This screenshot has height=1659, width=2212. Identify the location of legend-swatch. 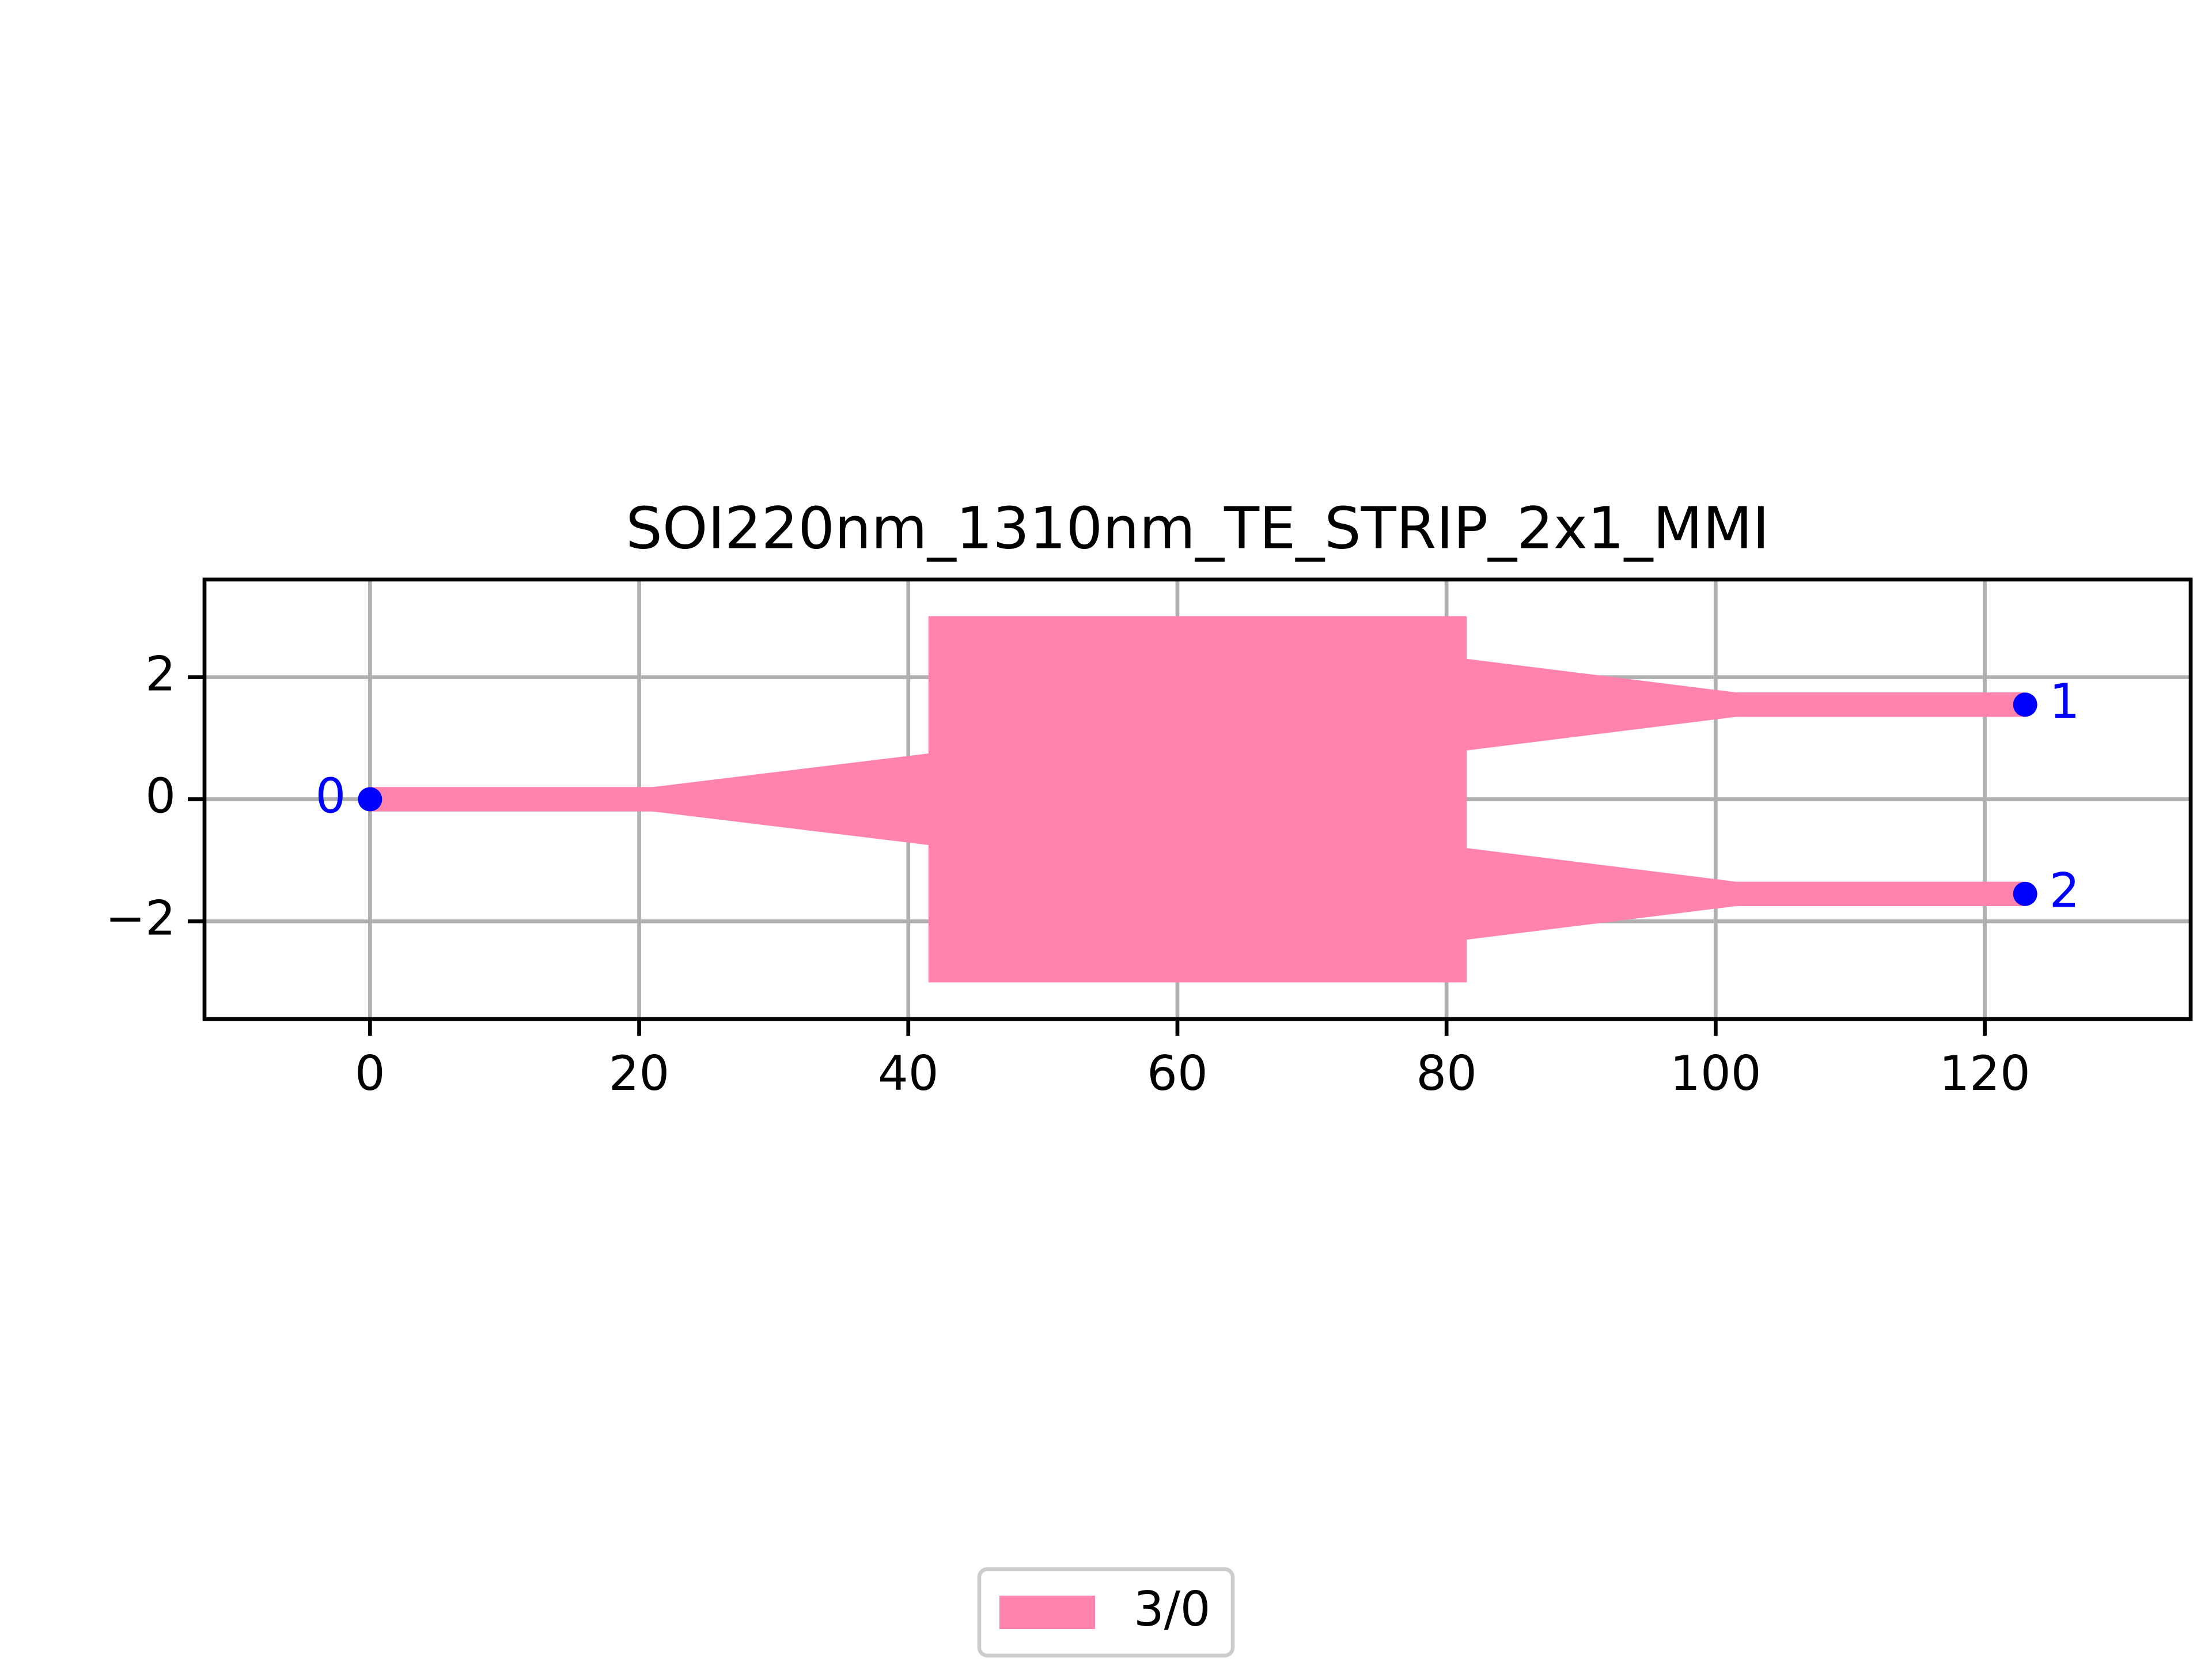
(1047, 1612).